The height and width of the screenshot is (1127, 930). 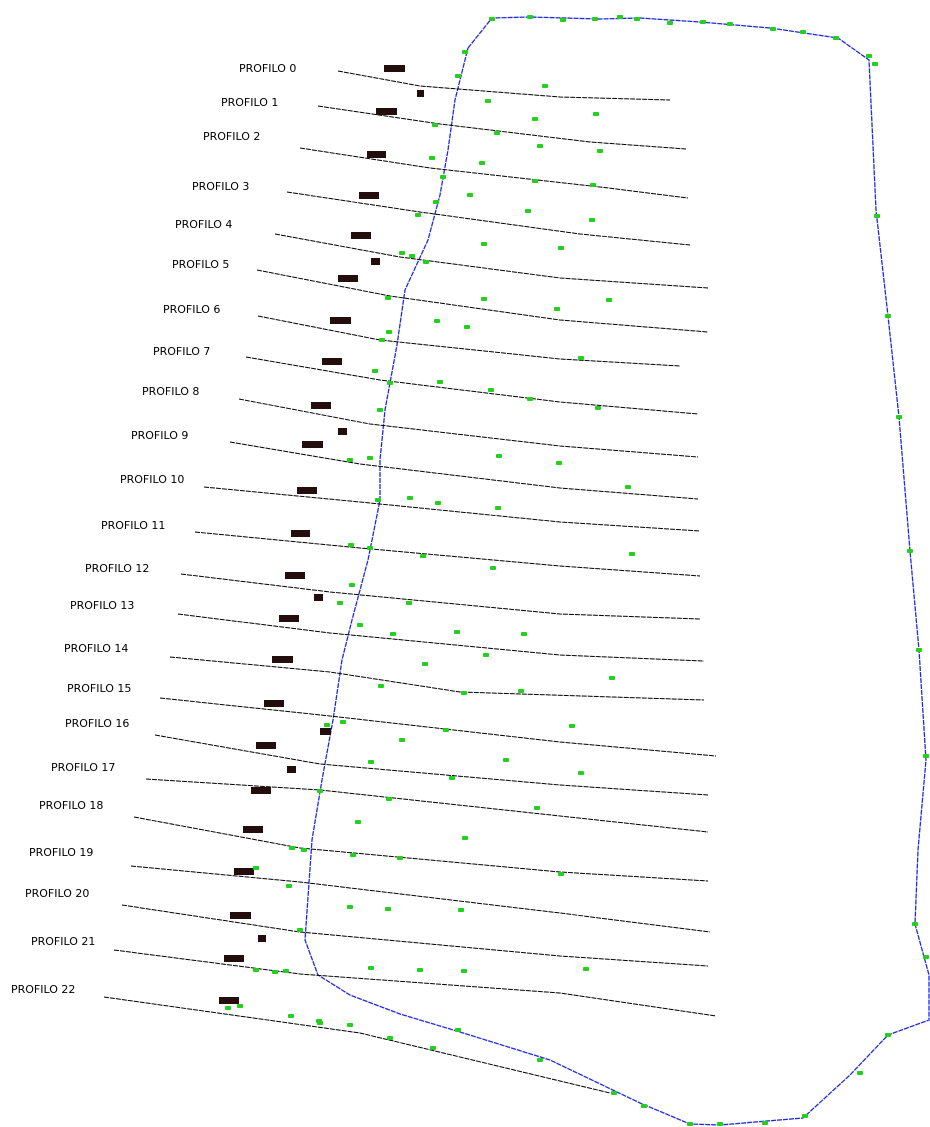 I want to click on profile-label: PROFILO 10, so click(x=152, y=479).